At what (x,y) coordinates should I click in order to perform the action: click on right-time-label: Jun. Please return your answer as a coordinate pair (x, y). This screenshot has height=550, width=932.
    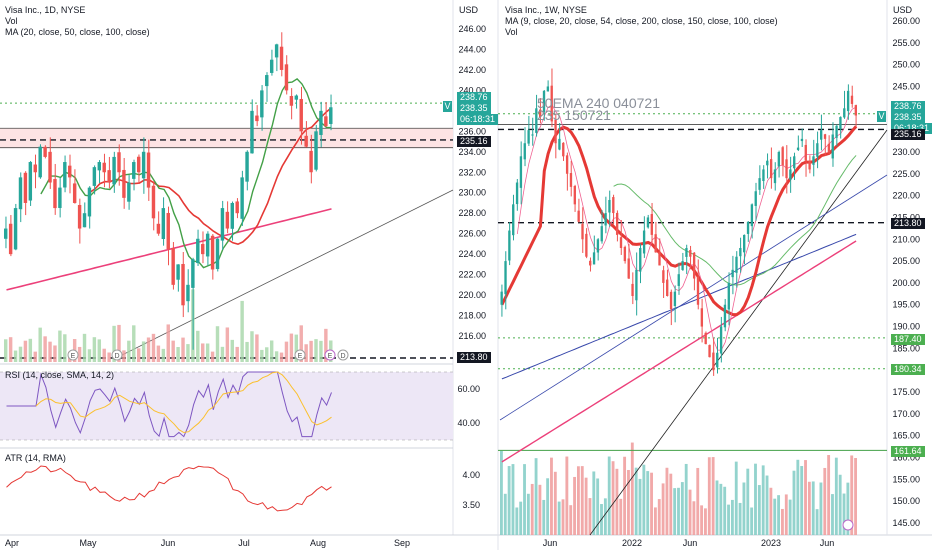
    Looking at the image, I should click on (690, 543).